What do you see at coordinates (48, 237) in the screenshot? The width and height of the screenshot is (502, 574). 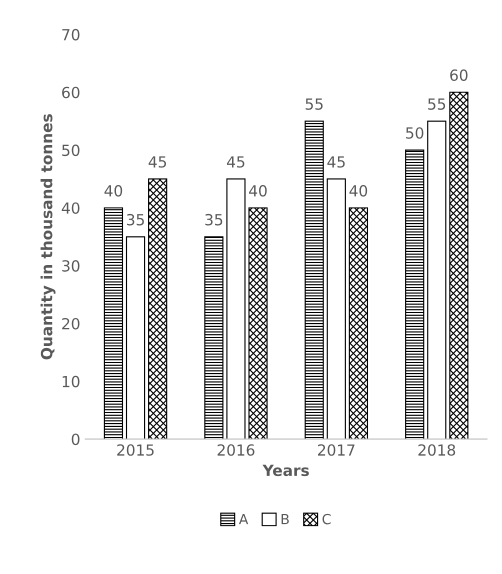 I see `y-axis-title: Quantity in thousand tonnes` at bounding box center [48, 237].